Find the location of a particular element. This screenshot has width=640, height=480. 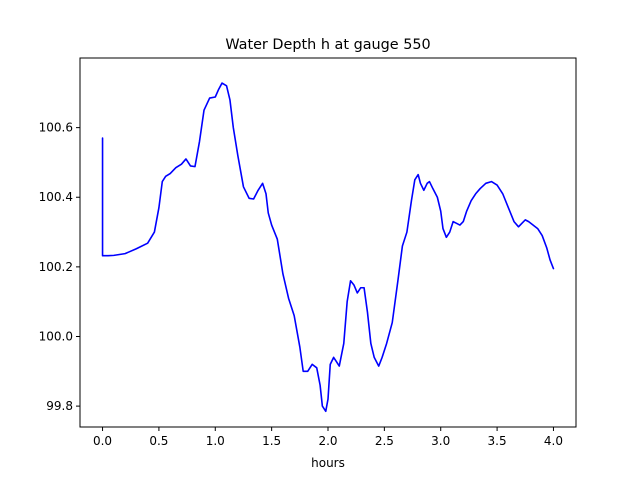

y-tick-label: 100.2 is located at coordinates (56, 267).